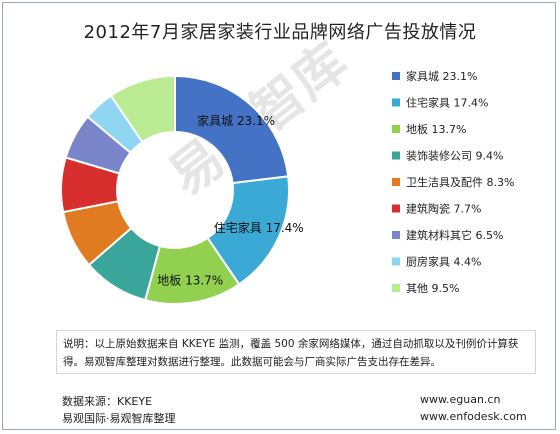 This screenshot has height=434, width=560. What do you see at coordinates (454, 156) in the screenshot?
I see `legend-label-3: 装饰装修公司 9.4%` at bounding box center [454, 156].